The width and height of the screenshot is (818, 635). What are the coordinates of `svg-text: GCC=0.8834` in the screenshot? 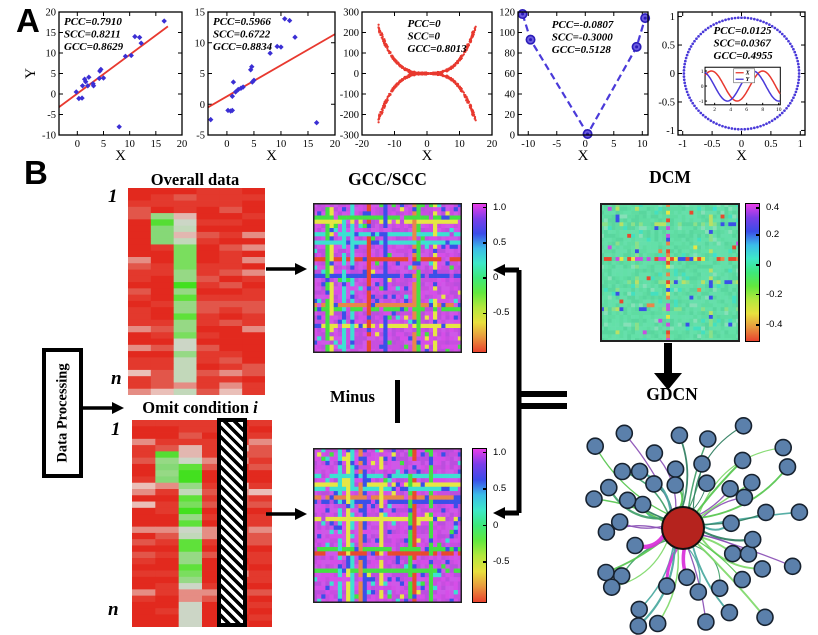 It's located at (243, 47).